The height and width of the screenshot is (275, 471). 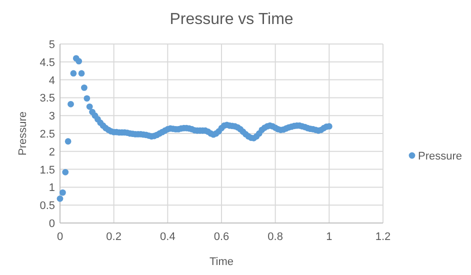 I want to click on x-tick-label: 1.2, so click(x=383, y=237).